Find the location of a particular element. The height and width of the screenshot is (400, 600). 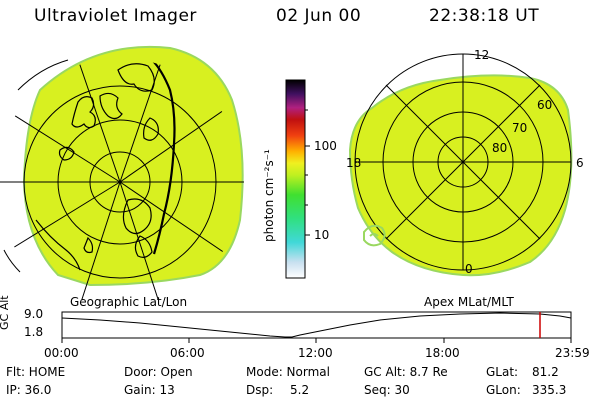

info-ip: IP: 36.0 is located at coordinates (29, 390).